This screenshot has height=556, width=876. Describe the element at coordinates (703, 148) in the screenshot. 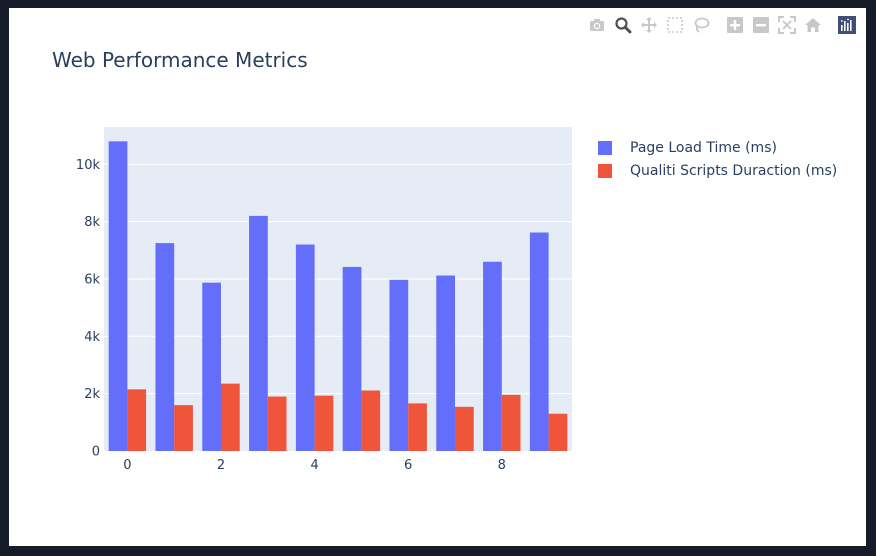

I see `legend-label: Page Load Time (ms)` at that location.